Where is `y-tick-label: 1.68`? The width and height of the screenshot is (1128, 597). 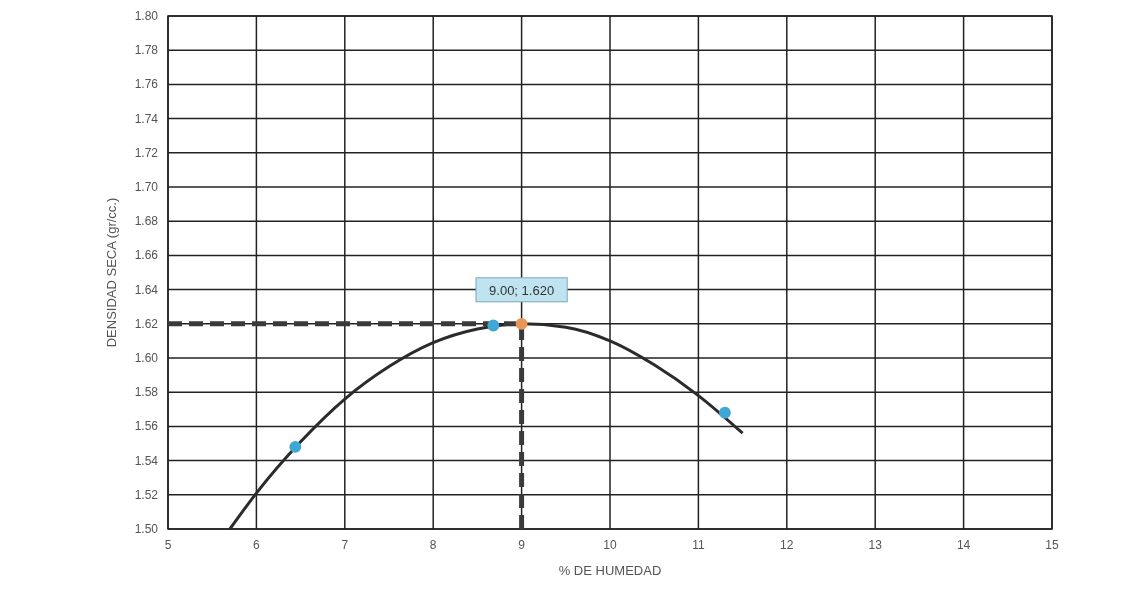
y-tick-label: 1.68 is located at coordinates (146, 221).